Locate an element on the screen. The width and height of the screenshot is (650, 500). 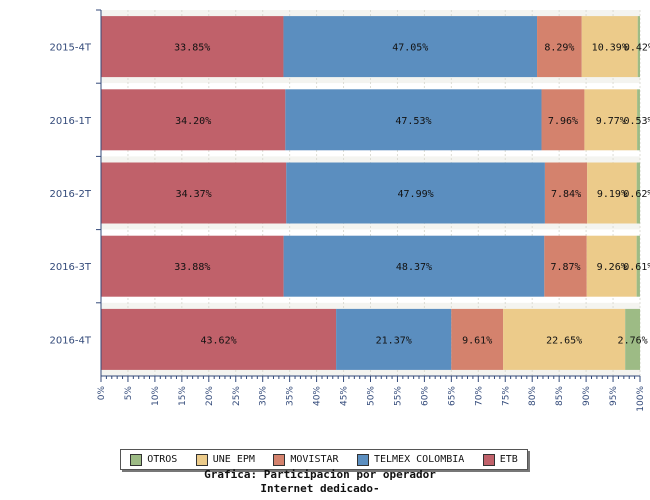
data-label: 34.37% is located at coordinates (194, 194).